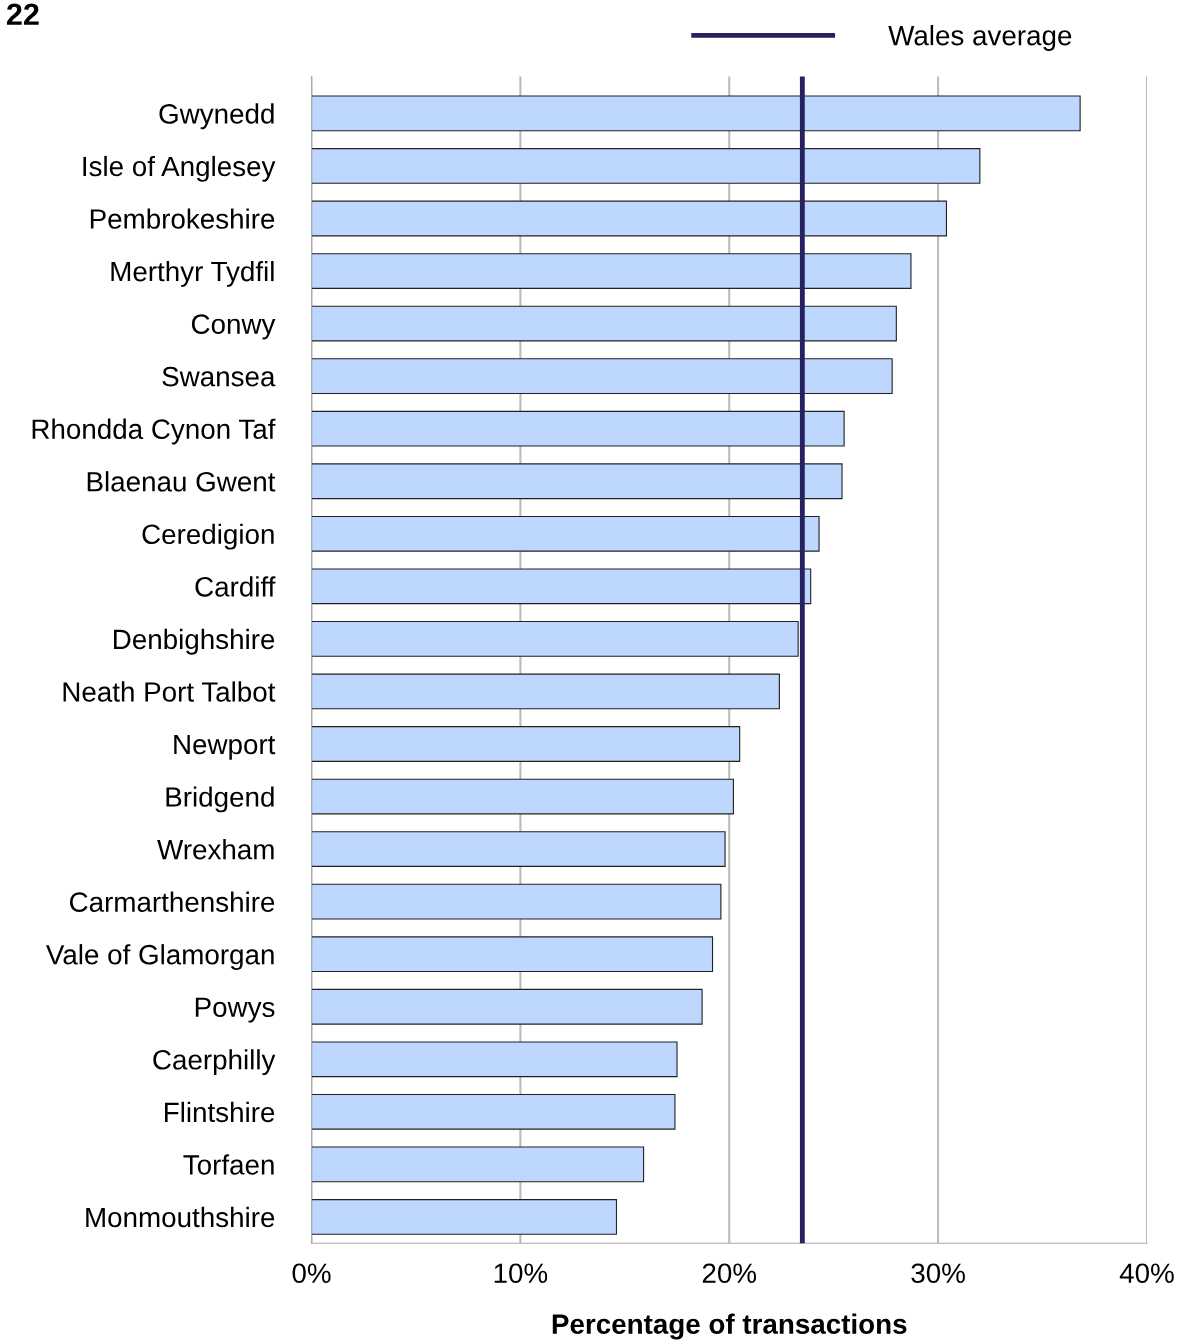 The height and width of the screenshot is (1344, 1180). I want to click on text: 22, so click(22, 14).